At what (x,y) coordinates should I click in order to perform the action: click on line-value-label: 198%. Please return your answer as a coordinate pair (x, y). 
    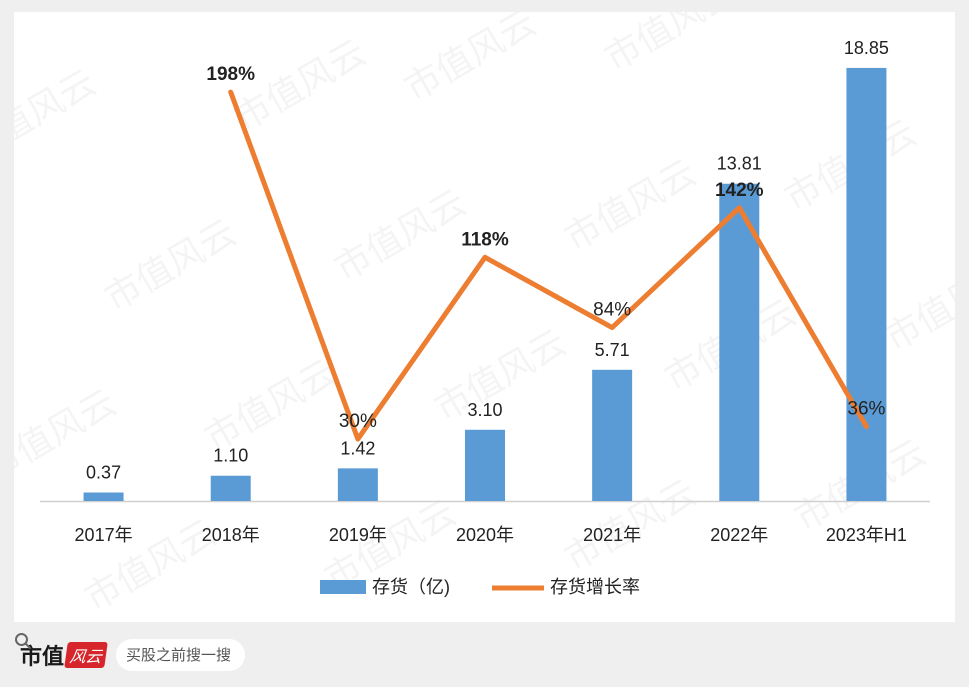
    Looking at the image, I should click on (230, 74).